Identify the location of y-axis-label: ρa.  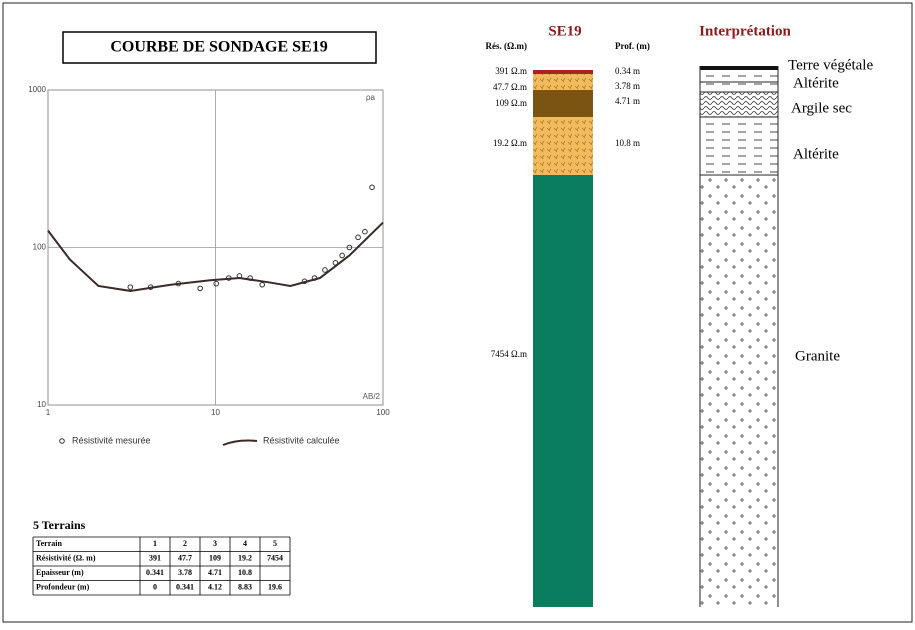
(371, 97).